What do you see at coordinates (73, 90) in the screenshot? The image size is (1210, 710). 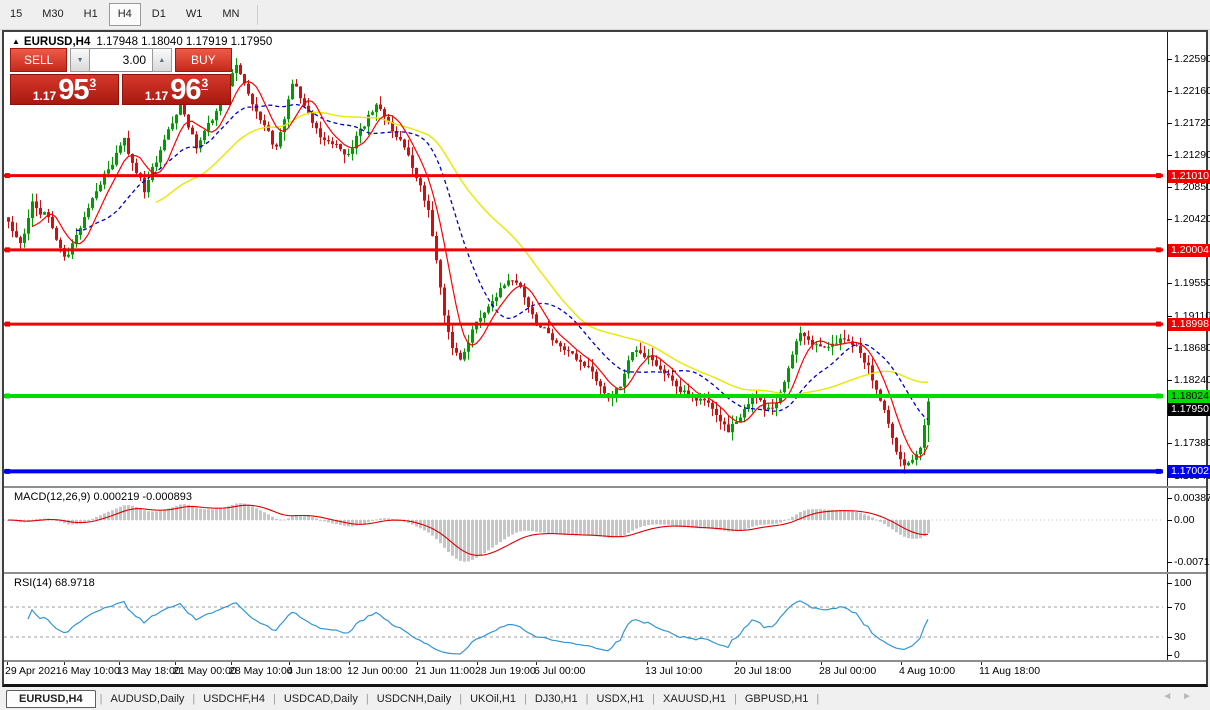 I see `sell-price-big: 95` at bounding box center [73, 90].